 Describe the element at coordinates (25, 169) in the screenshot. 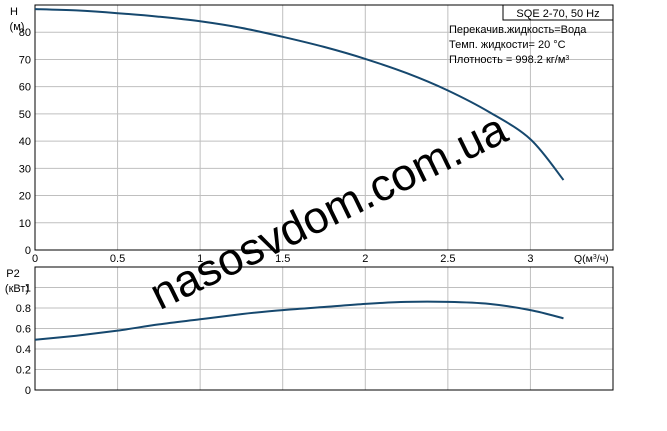

I see `head-y-tick-label: 30` at that location.